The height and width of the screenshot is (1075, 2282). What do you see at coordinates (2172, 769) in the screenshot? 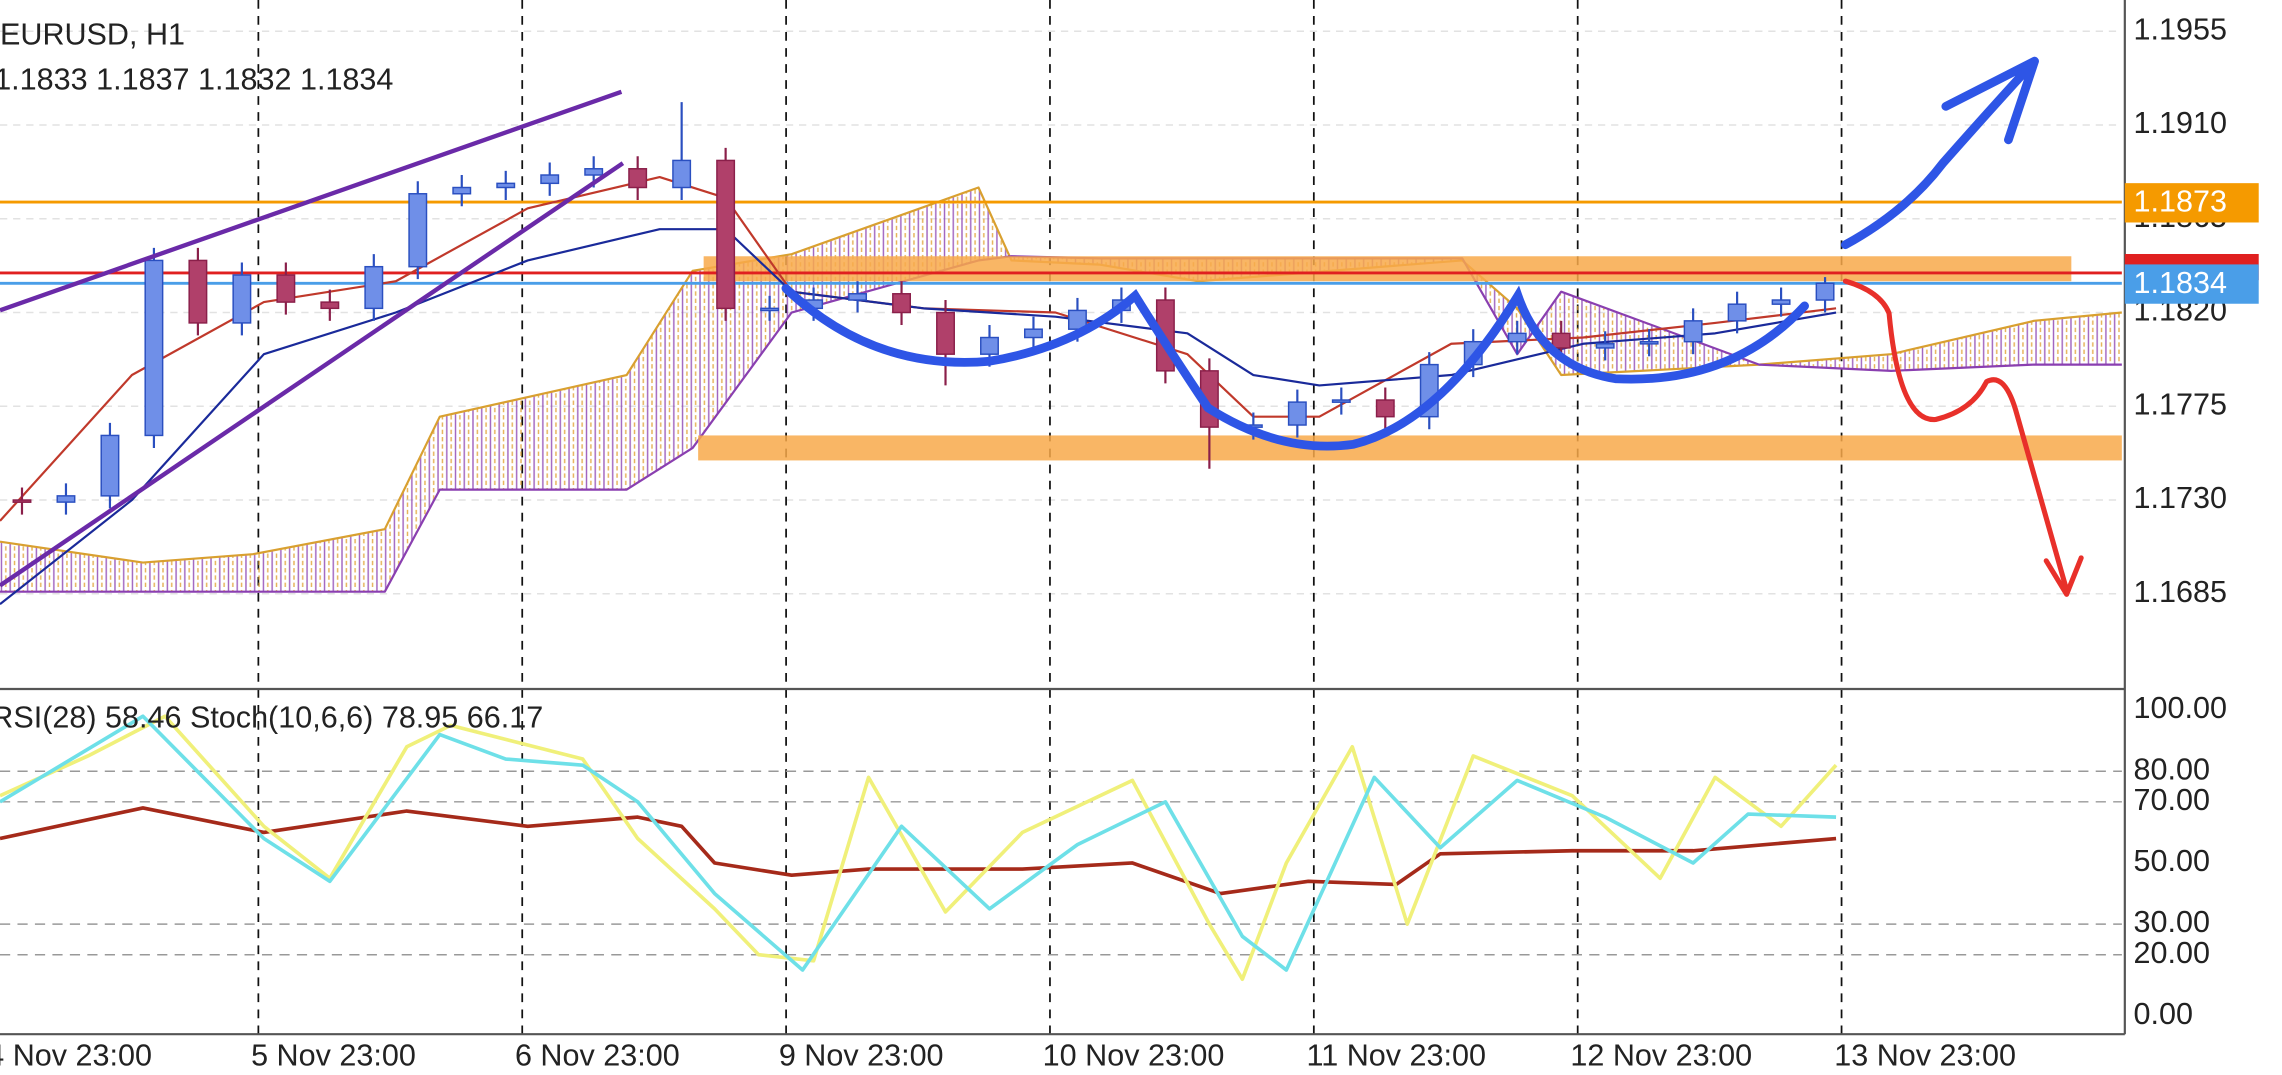
I see `y-tick-label: 80.00` at bounding box center [2172, 769].